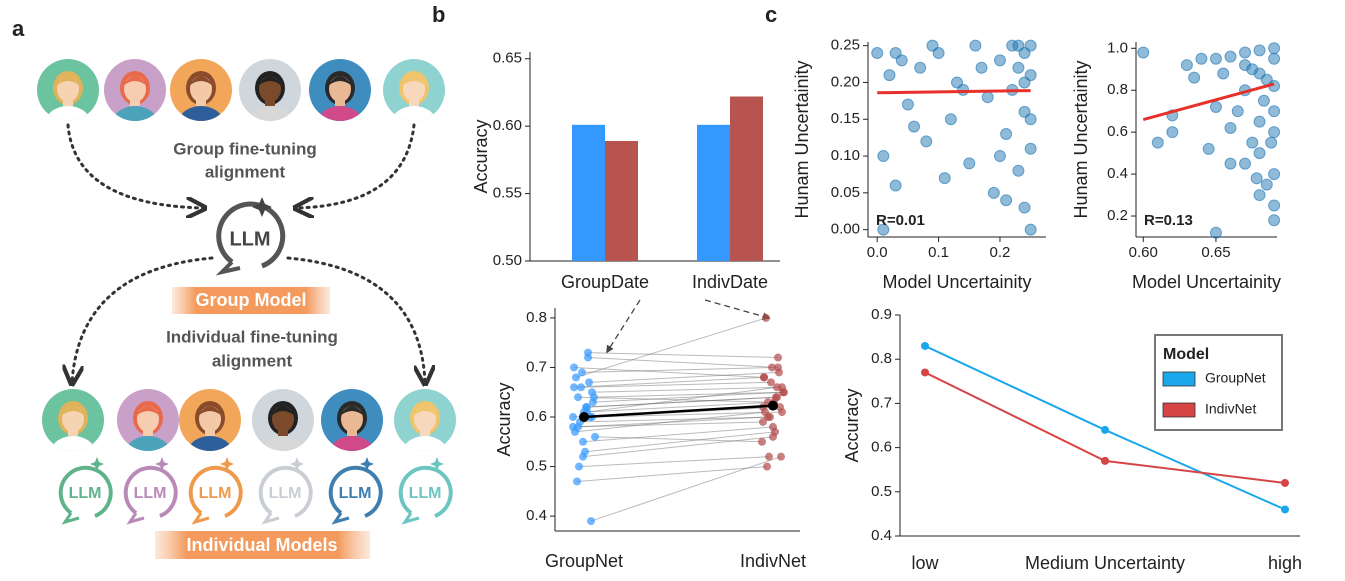  Describe the element at coordinates (877, 252) in the screenshot. I see `x-tick-label: 0.0` at that location.